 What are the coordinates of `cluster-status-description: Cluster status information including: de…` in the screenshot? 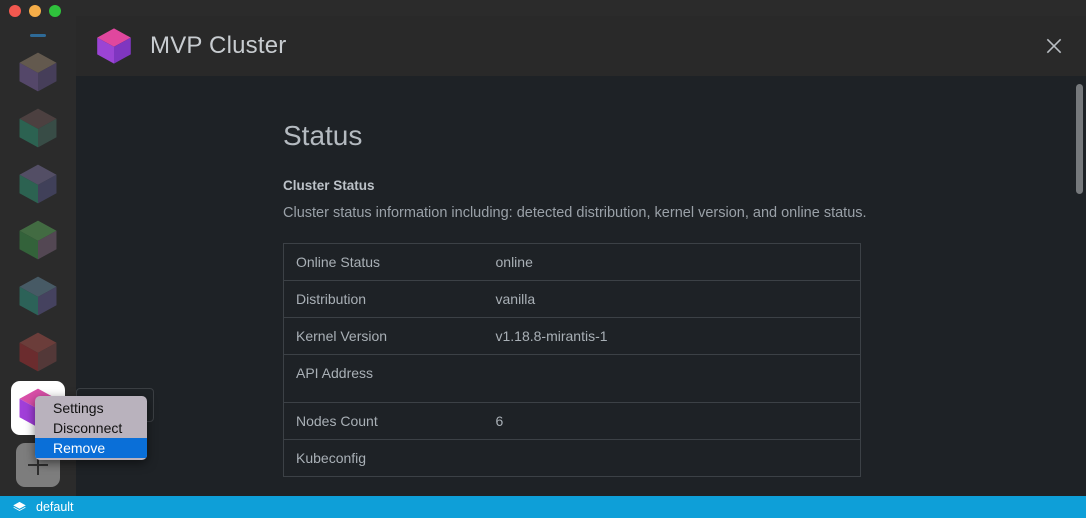 It's located at (575, 213).